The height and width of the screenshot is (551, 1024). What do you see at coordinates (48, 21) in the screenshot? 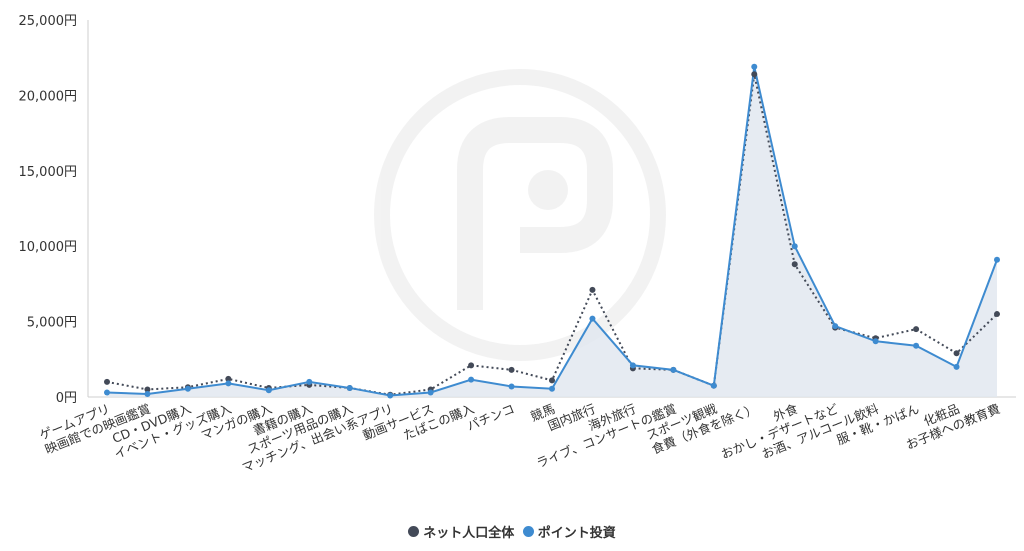
I see `y-tick-label: 25,000円` at bounding box center [48, 21].